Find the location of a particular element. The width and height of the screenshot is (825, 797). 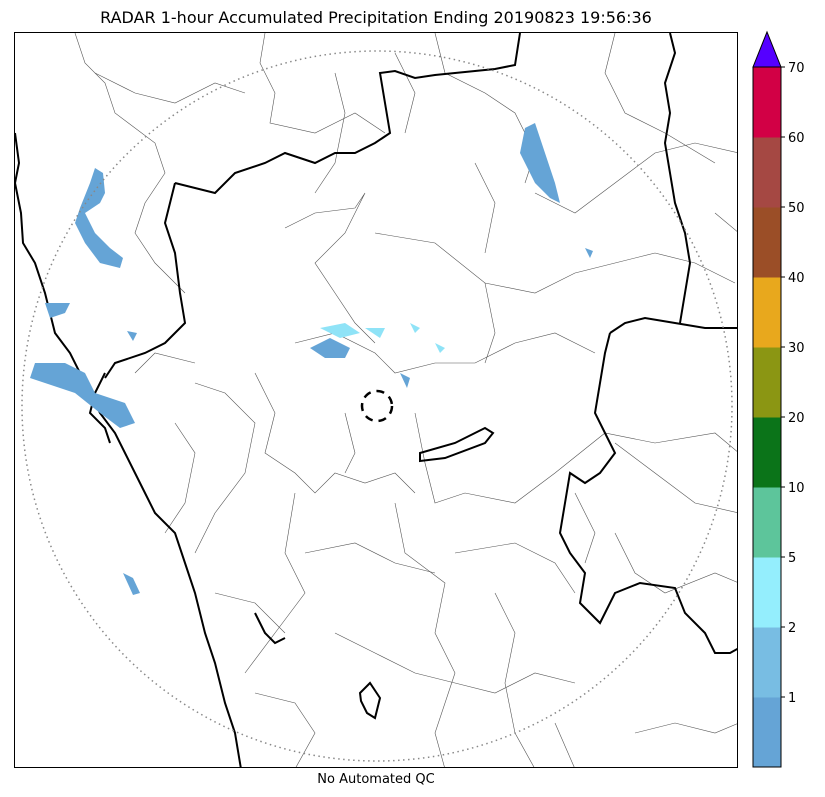

light-precipitation-echoes is located at coordinates (382, 338).